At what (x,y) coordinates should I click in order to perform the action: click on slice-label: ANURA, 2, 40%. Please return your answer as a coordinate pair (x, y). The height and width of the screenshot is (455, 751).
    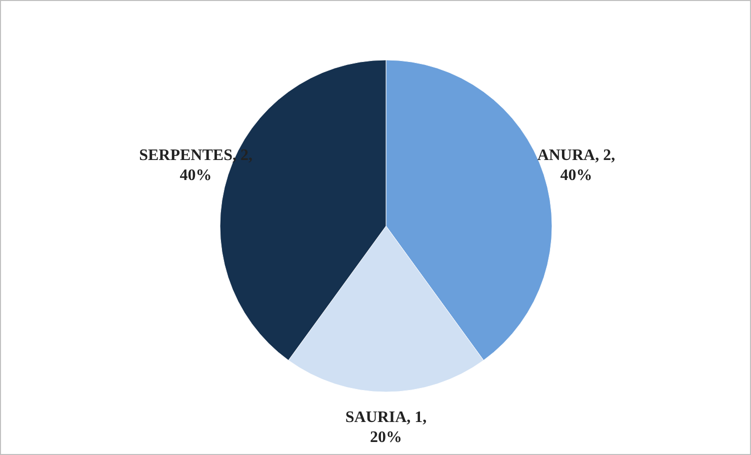
    Looking at the image, I should click on (576, 165).